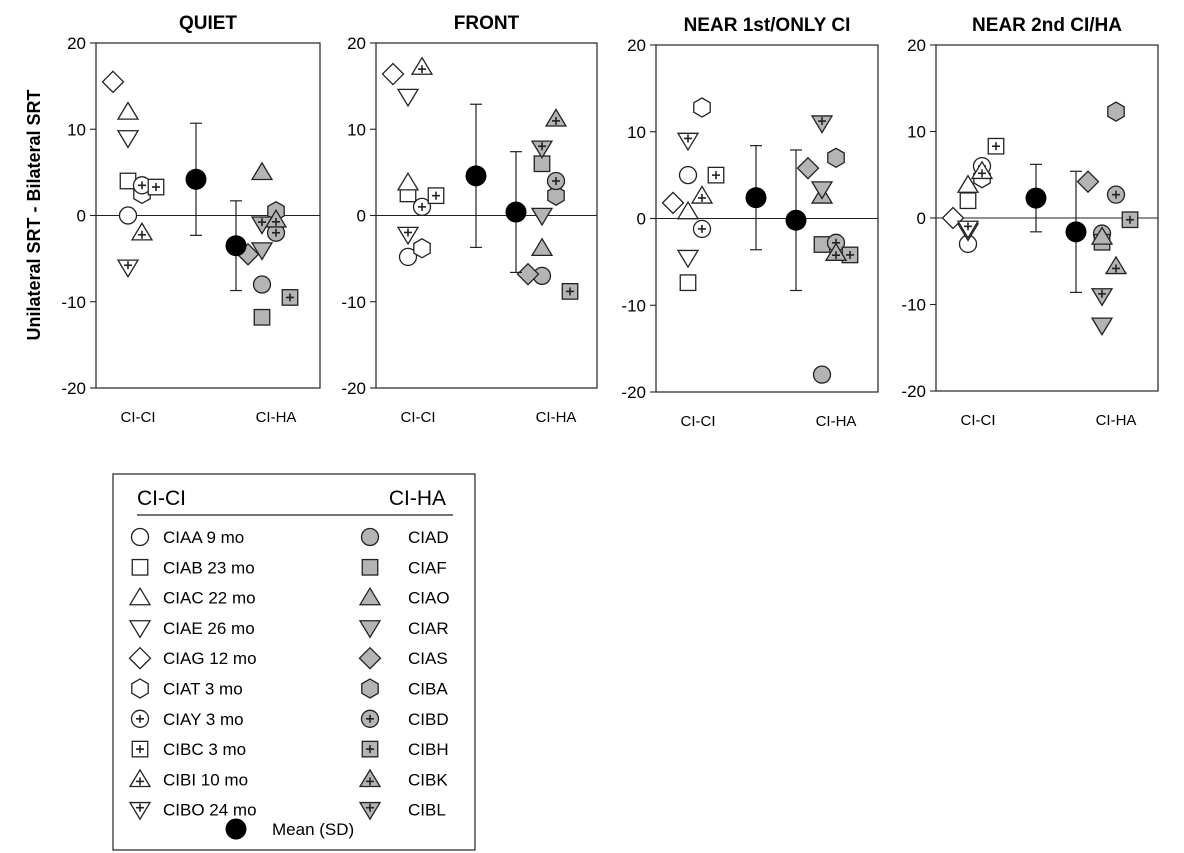  Describe the element at coordinates (982, 170) in the screenshot. I see `point-cibi` at that location.